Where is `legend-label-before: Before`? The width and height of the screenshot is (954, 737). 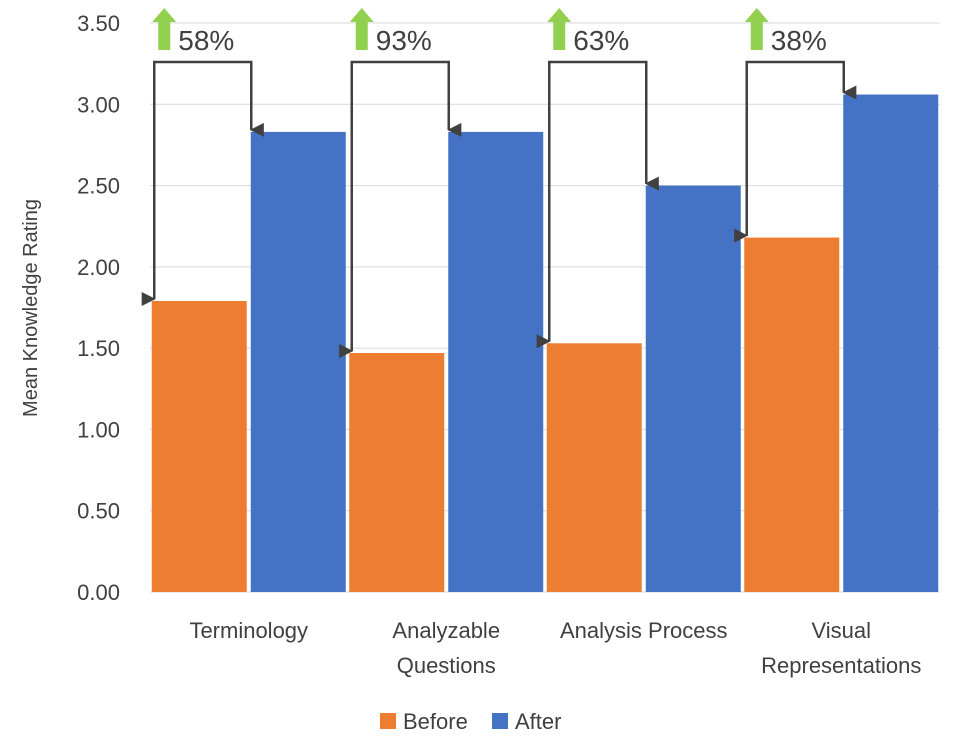
legend-label-before: Before is located at coordinates (435, 721).